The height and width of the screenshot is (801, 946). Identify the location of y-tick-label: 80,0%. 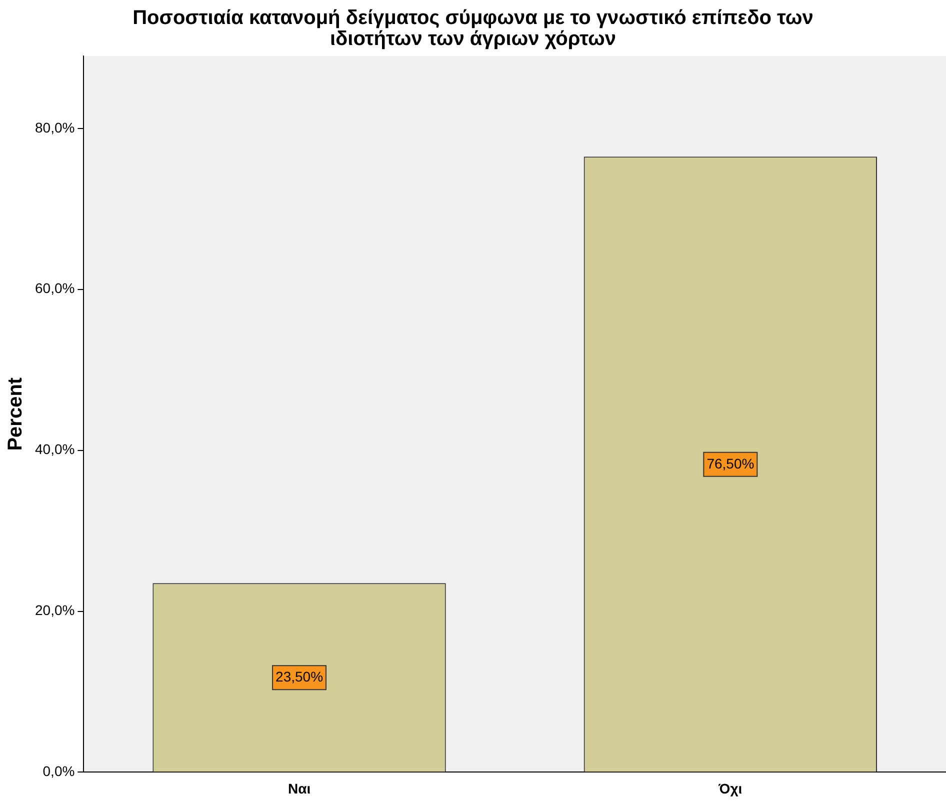
(54, 127).